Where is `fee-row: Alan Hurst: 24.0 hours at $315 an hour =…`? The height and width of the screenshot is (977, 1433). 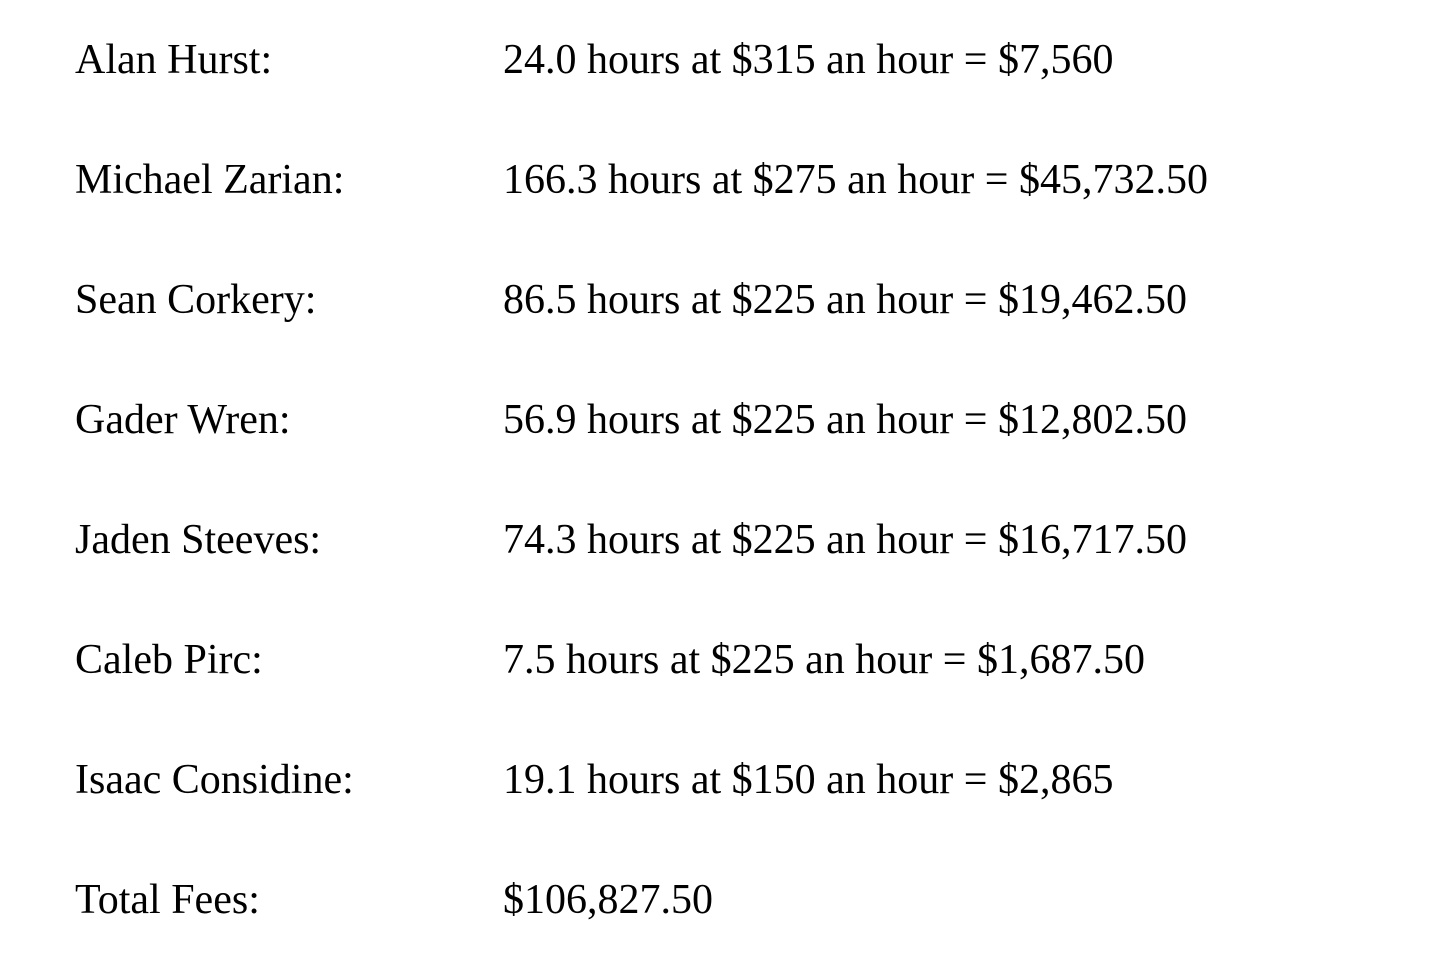
fee-row: Alan Hurst: 24.0 hours at $315 an hour =… is located at coordinates (716, 60).